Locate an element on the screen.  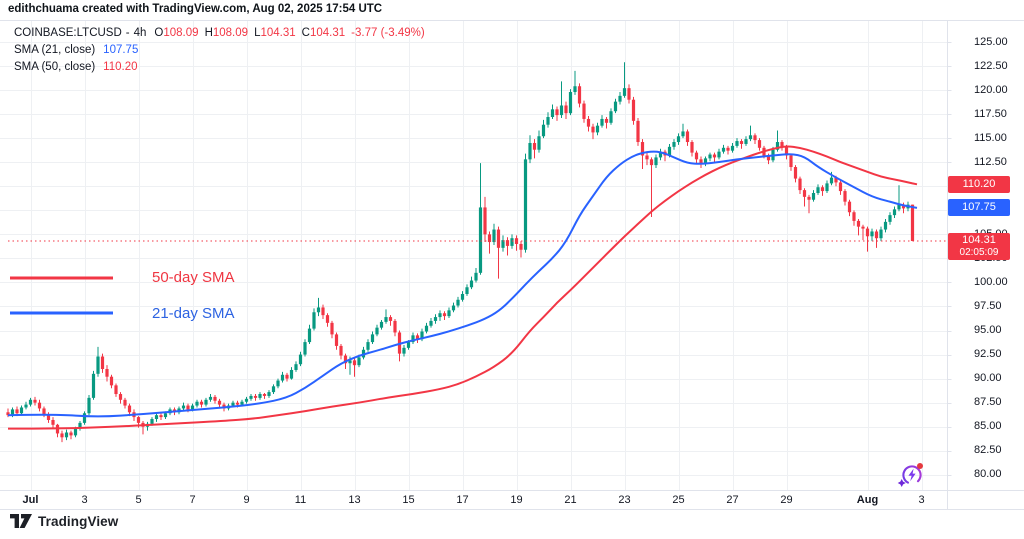
flash-icon-ring is located at coordinates (912, 475).